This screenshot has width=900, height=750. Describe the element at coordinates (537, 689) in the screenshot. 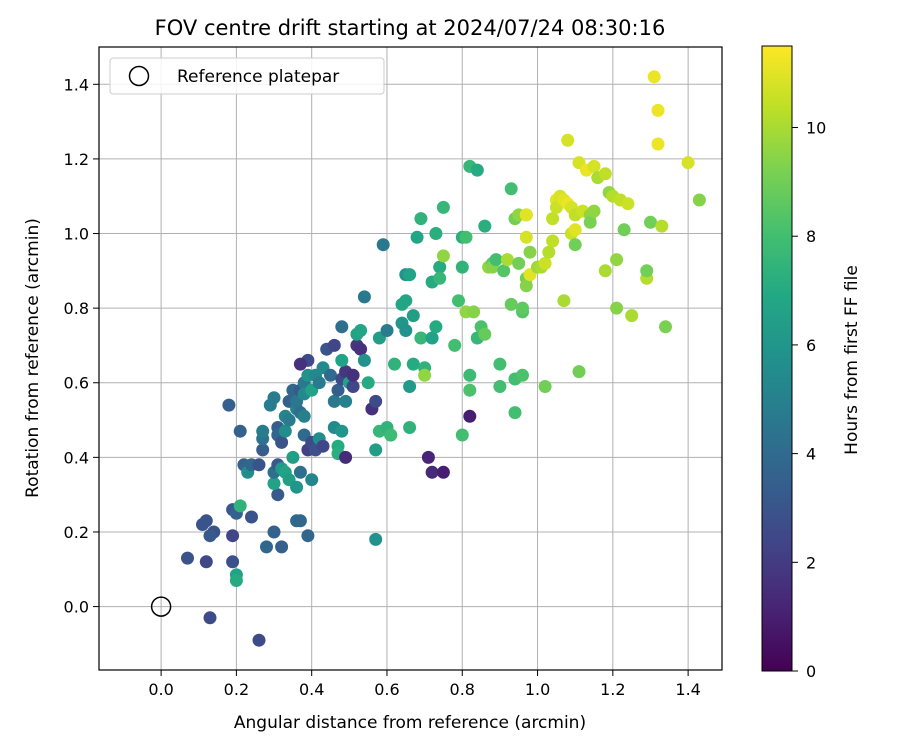

I see `x-tick-label: 1.0` at that location.